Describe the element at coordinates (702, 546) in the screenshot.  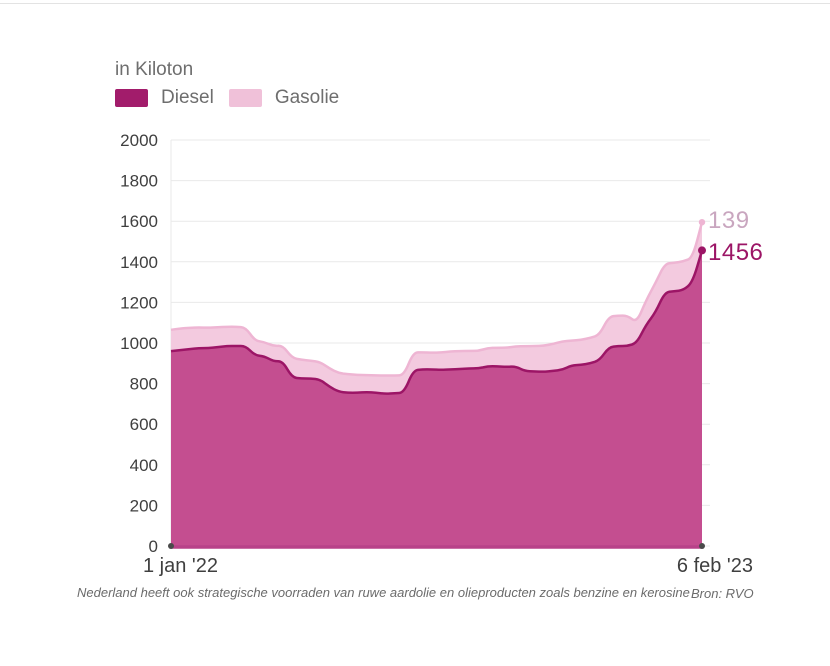
I see `axis-end-dot` at that location.